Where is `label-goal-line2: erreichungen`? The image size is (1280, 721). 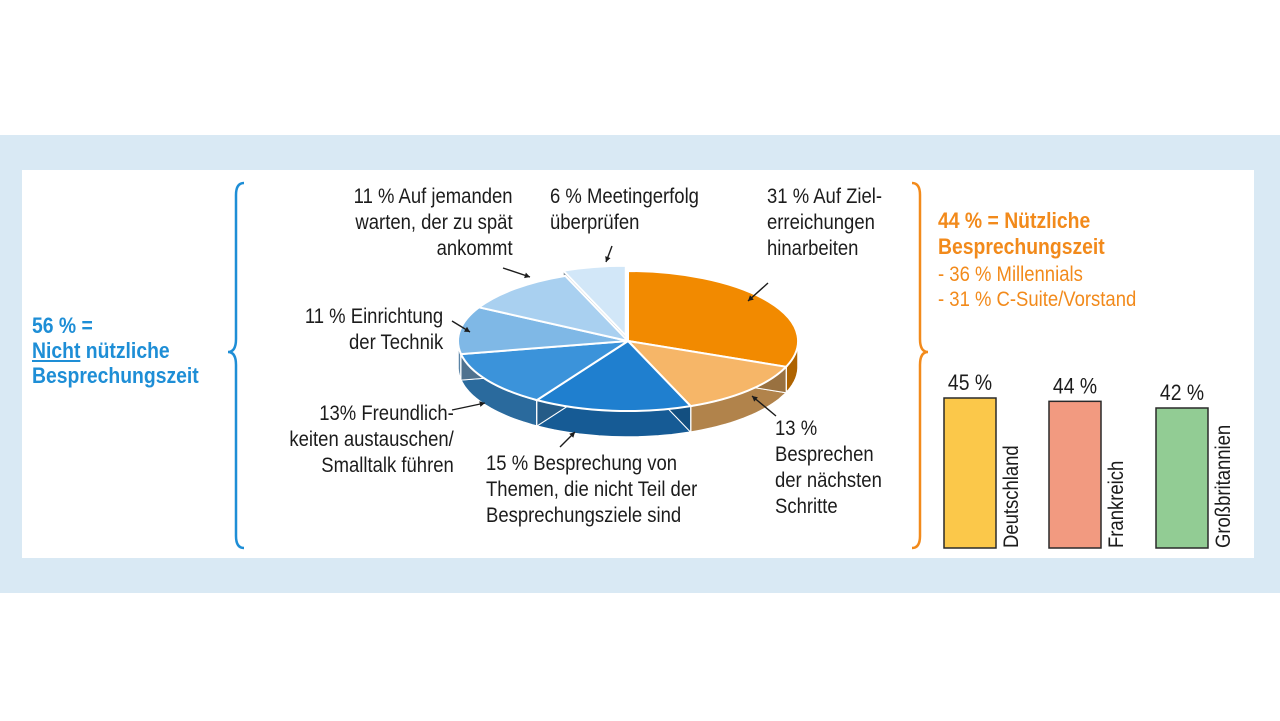 label-goal-line2: erreichungen is located at coordinates (821, 222).